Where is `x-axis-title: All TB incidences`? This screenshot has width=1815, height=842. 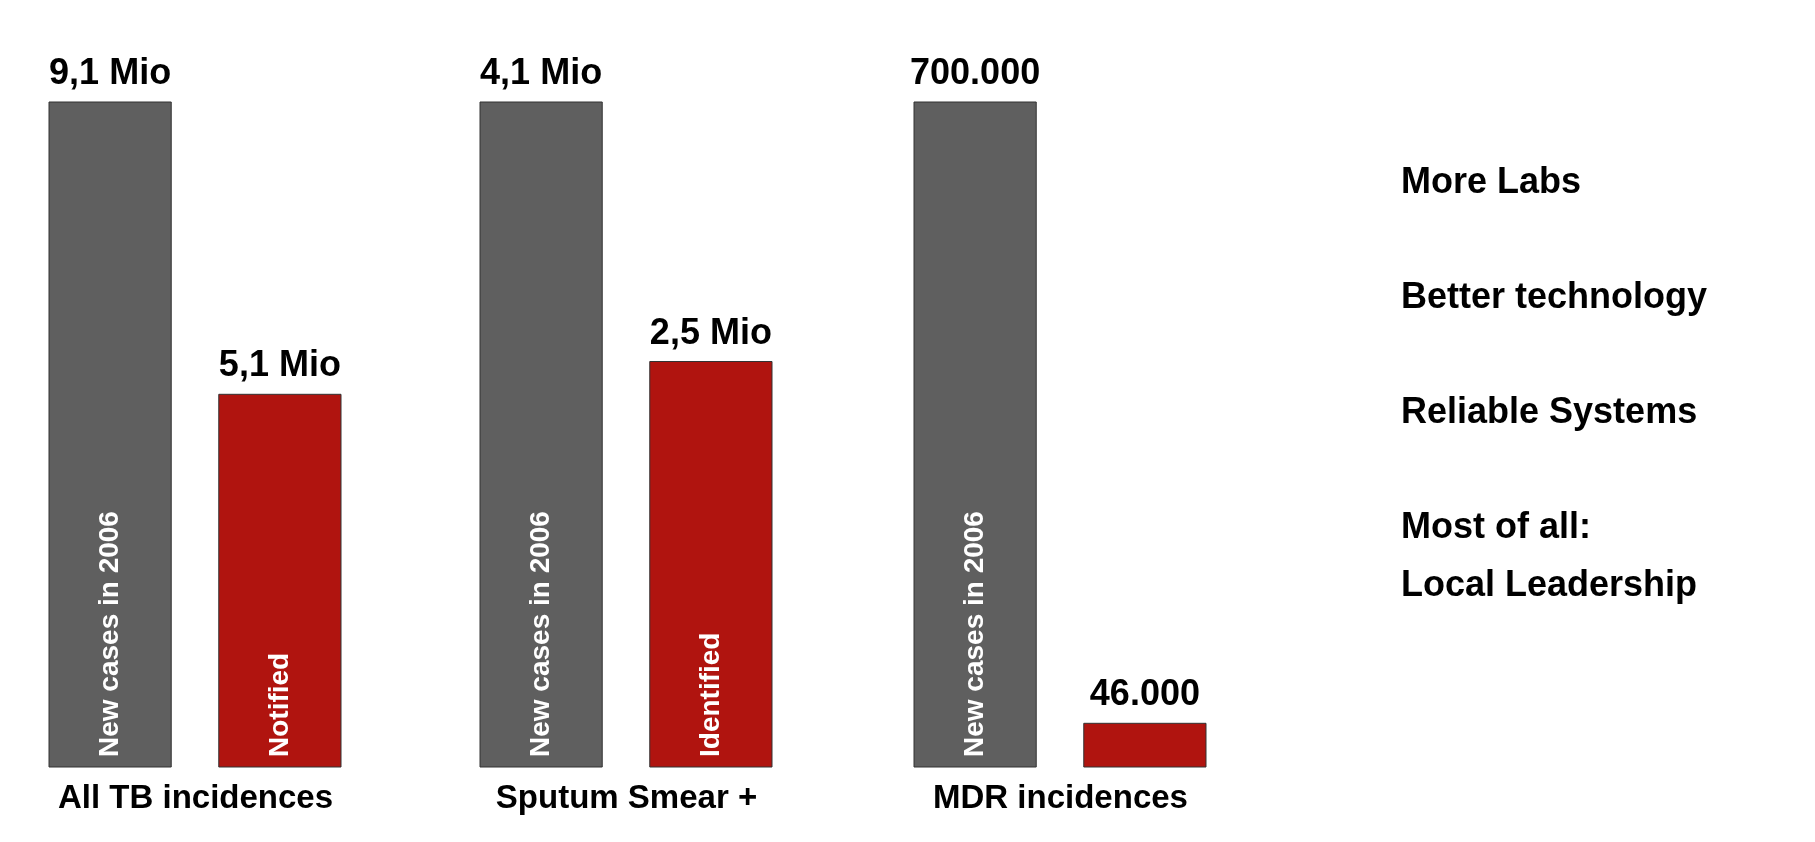 x-axis-title: All TB incidences is located at coordinates (195, 796).